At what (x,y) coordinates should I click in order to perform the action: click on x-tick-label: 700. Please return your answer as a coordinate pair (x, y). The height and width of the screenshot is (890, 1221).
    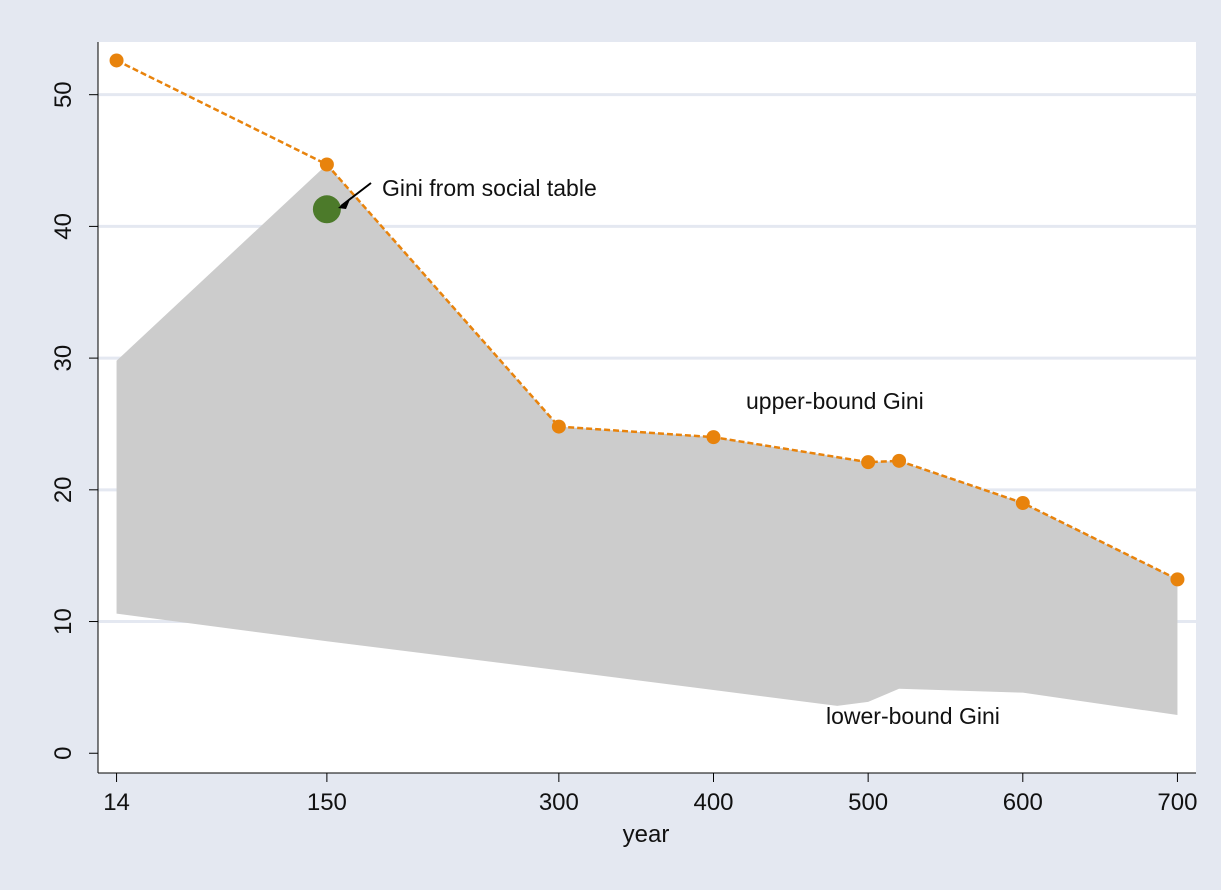
    Looking at the image, I should click on (1177, 802).